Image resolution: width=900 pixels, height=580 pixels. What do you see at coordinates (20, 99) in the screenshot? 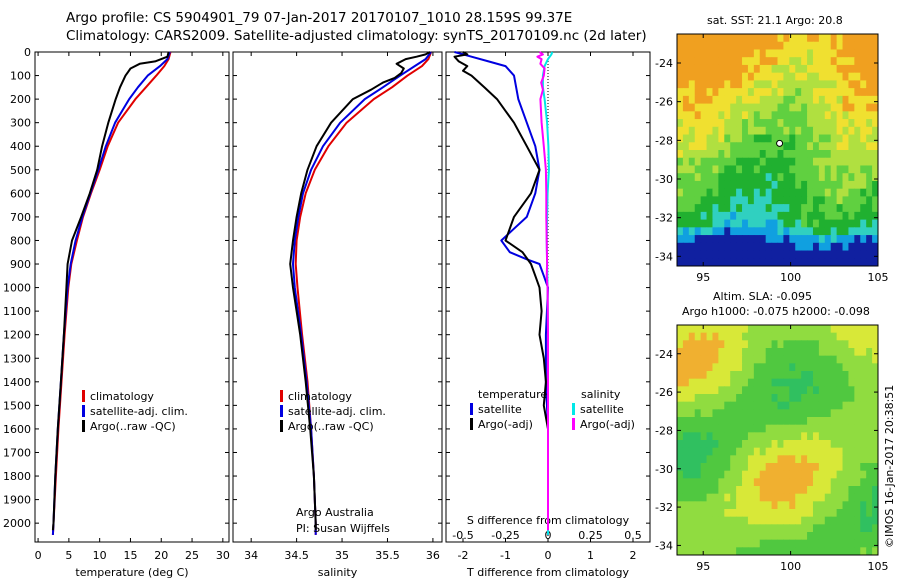
I see `y-tick-label: 200` at bounding box center [20, 99].